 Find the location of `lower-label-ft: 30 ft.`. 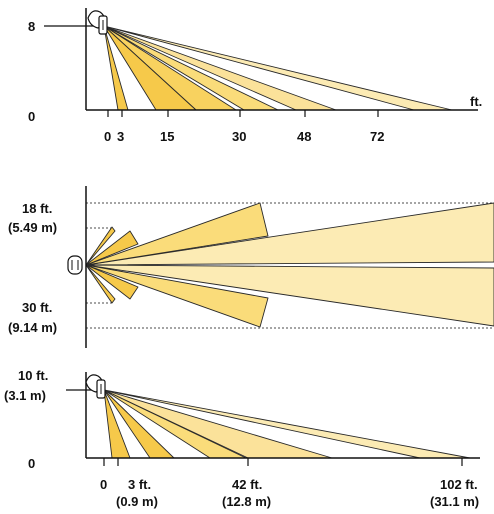

lower-label-ft: 30 ft. is located at coordinates (37, 307).